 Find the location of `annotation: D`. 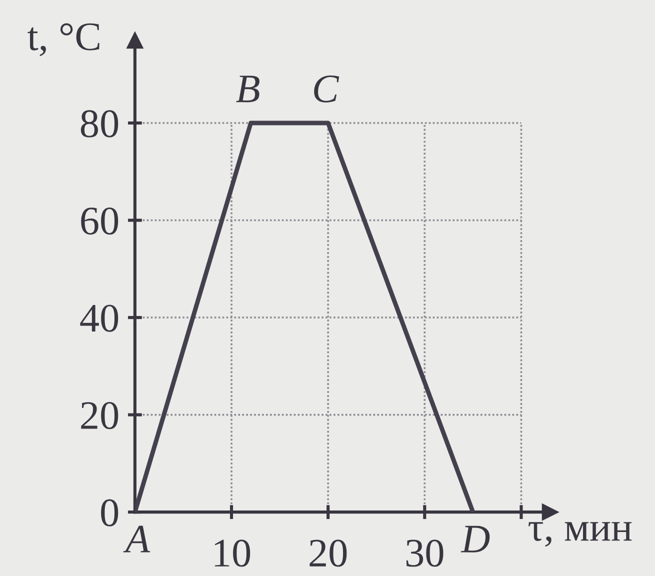

annotation: D is located at coordinates (475, 539).